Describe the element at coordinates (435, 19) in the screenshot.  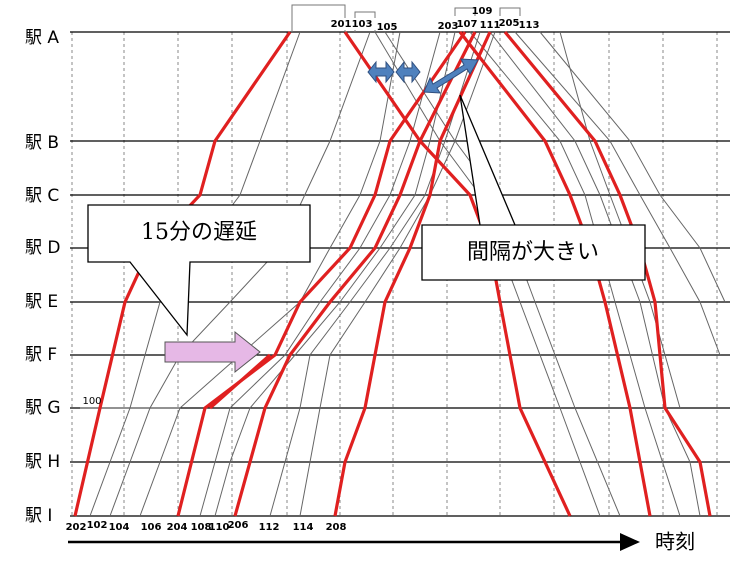
I see `top-train-numbers: 201 103 105 203 107 109 111 205 113` at that location.